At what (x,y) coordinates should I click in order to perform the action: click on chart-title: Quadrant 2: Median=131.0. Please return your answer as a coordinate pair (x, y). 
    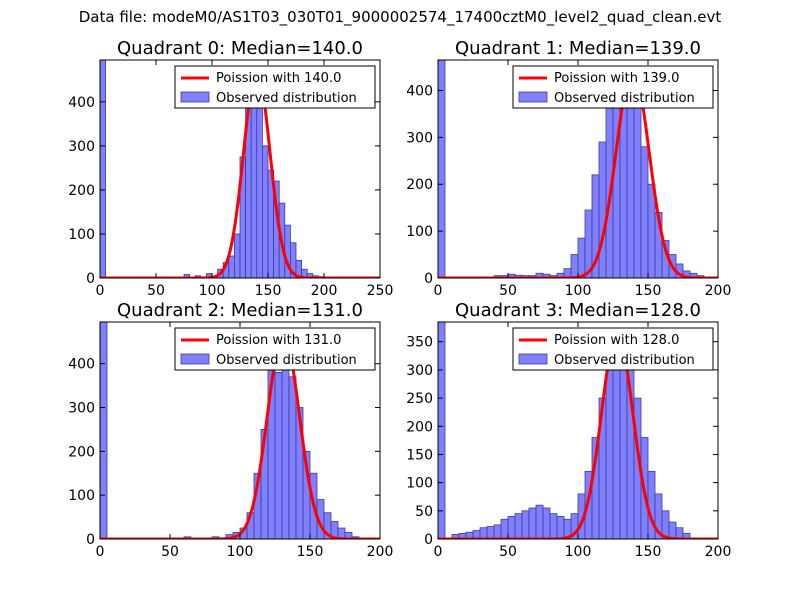
    Looking at the image, I should click on (240, 310).